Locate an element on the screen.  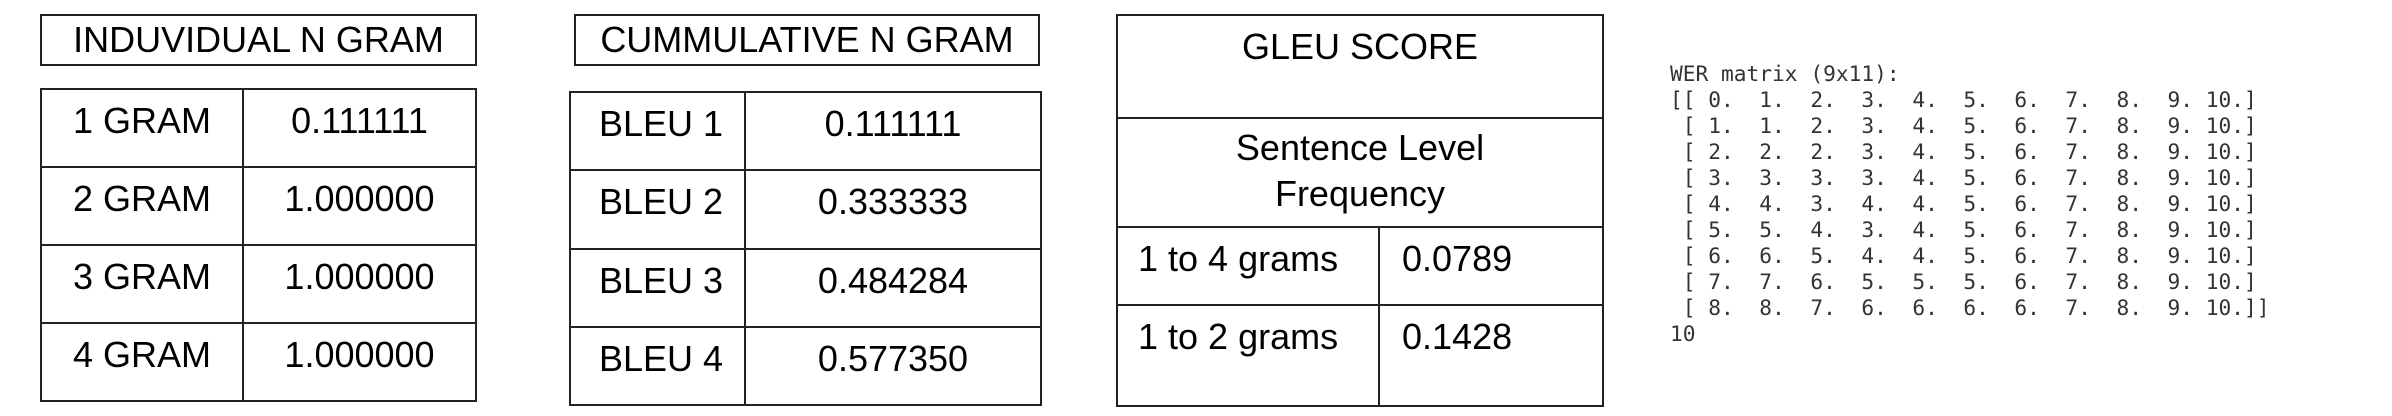
gleu-subtitle: Sentence Level Frequency is located at coordinates (1360, 172).